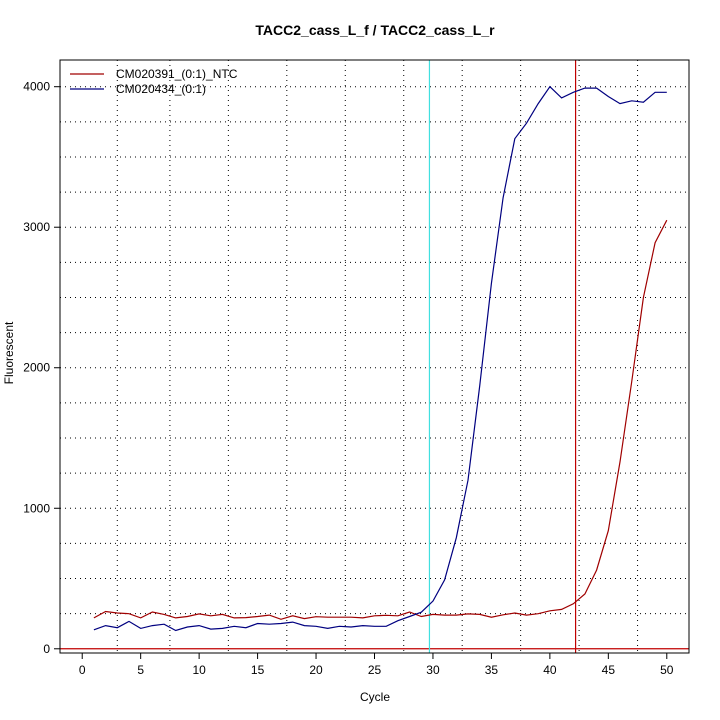  Describe the element at coordinates (9, 352) in the screenshot. I see `y-axis-label: Fluorescent` at that location.